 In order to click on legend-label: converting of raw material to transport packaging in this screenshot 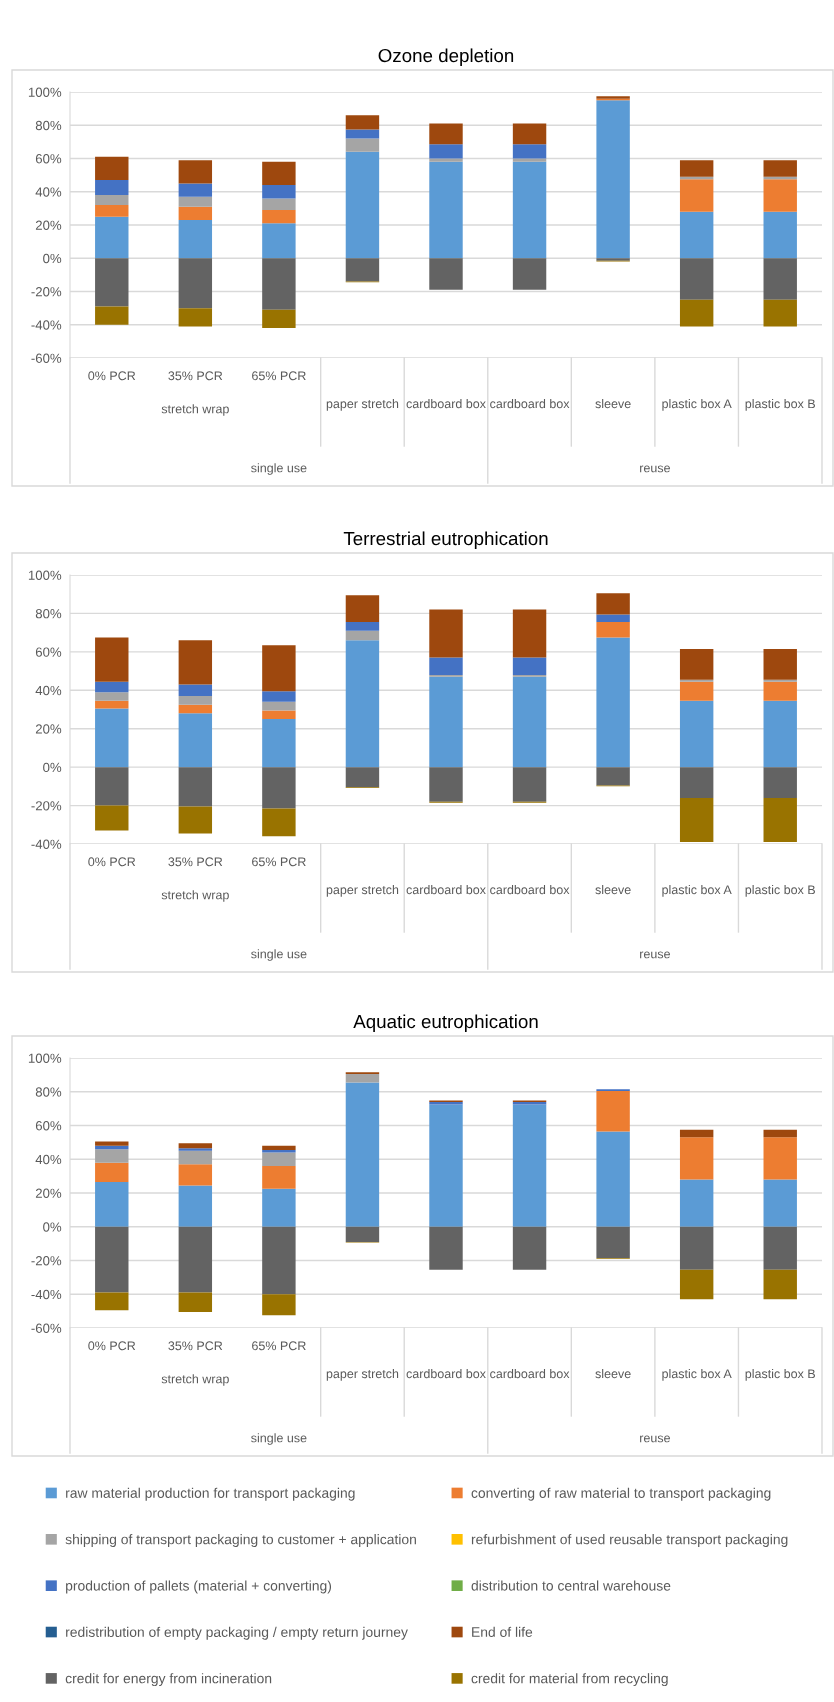, I will do `click(621, 1494)`.